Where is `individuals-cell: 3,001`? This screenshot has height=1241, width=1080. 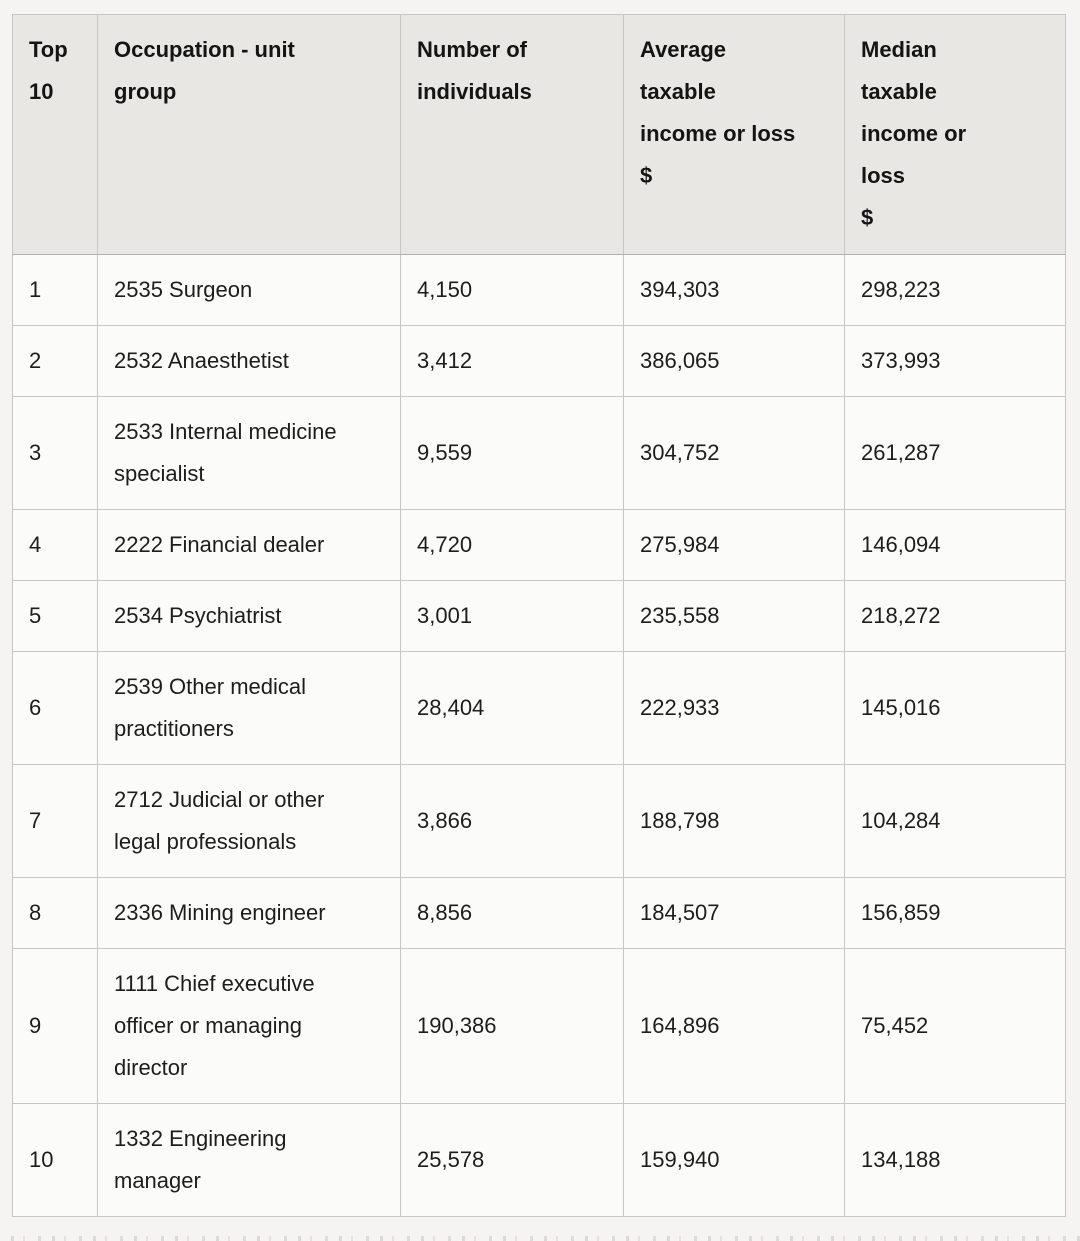 individuals-cell: 3,001 is located at coordinates (512, 616).